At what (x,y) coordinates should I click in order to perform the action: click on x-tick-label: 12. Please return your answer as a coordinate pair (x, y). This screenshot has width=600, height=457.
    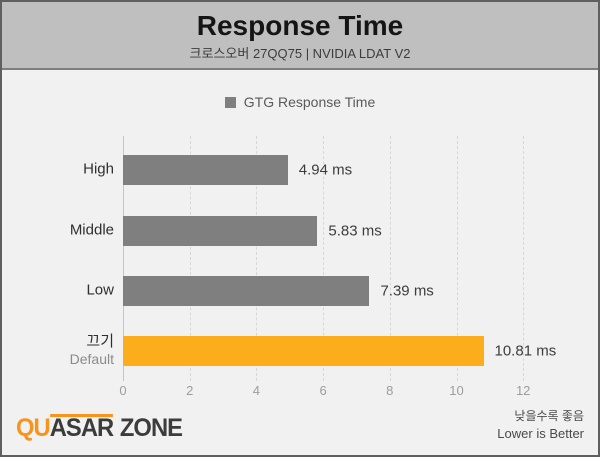
    Looking at the image, I should click on (523, 390).